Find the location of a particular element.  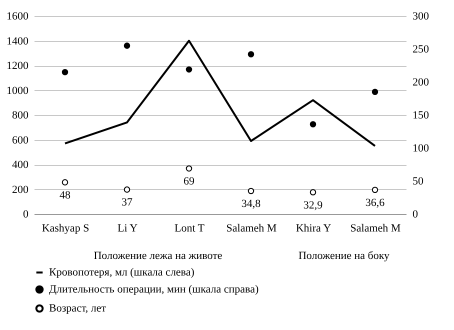

y-tick-label: 1600 is located at coordinates (17, 16).